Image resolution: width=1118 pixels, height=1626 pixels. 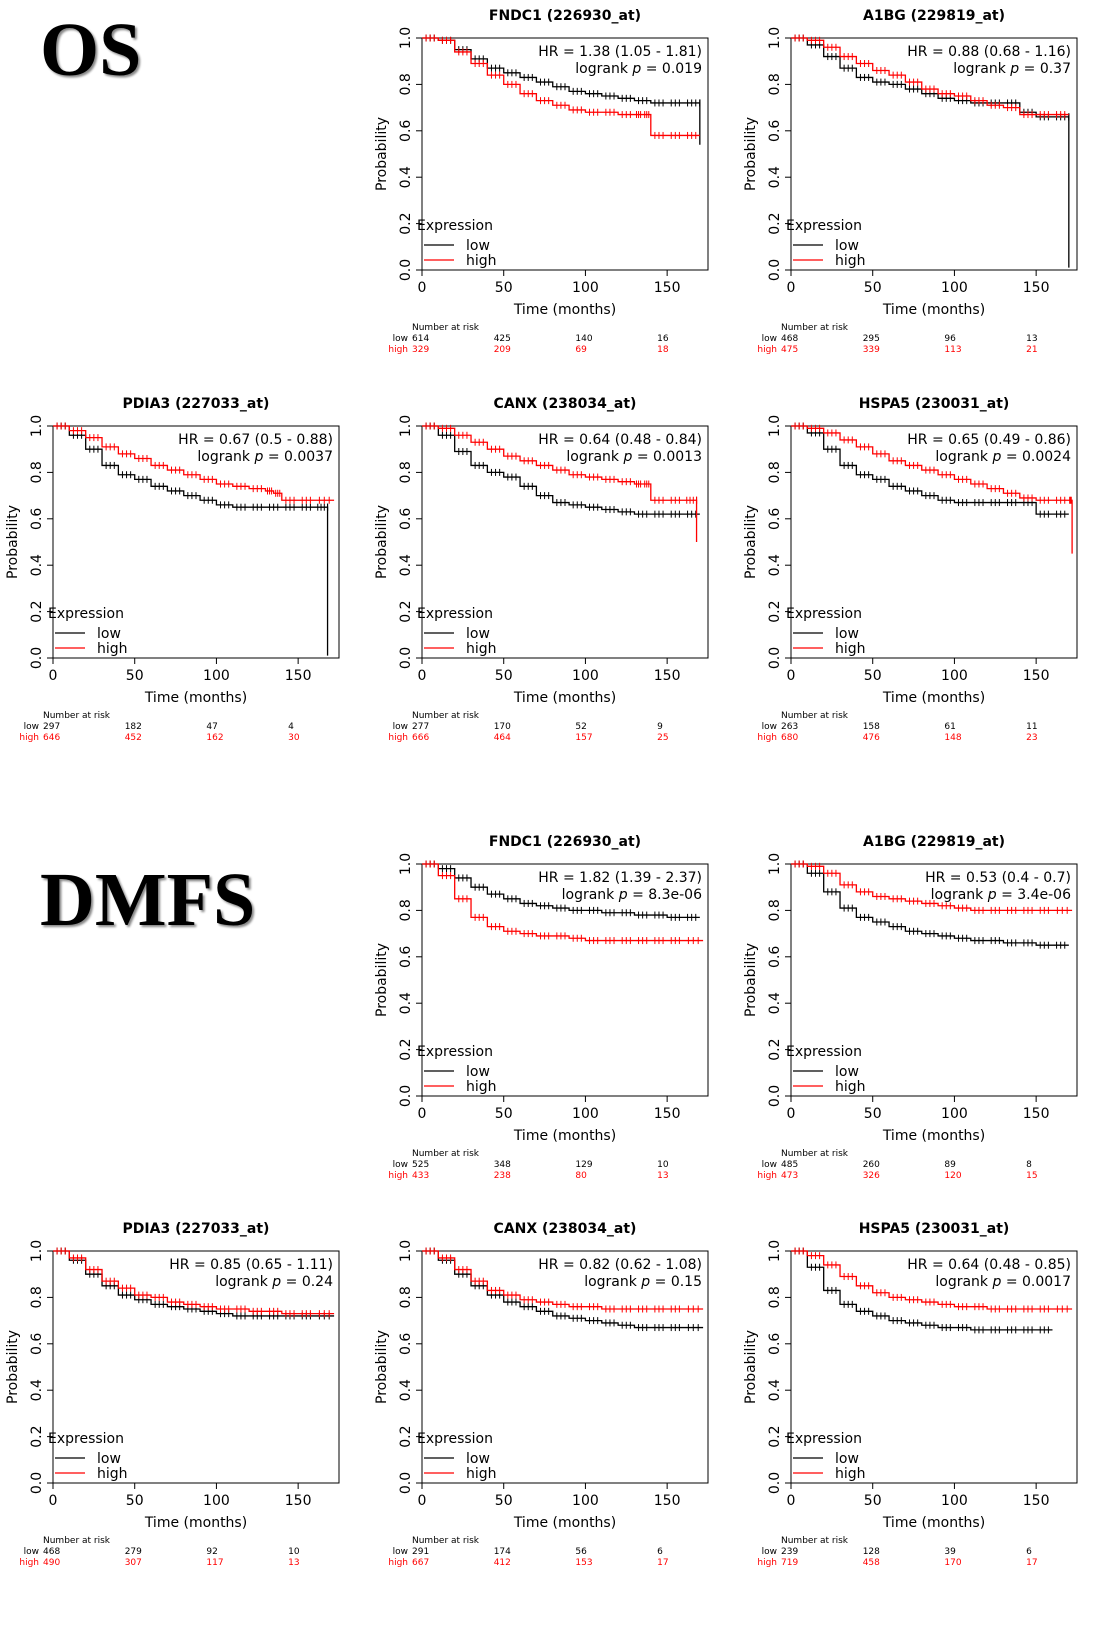 I want to click on risk-value-low: 263, so click(x=789, y=727).